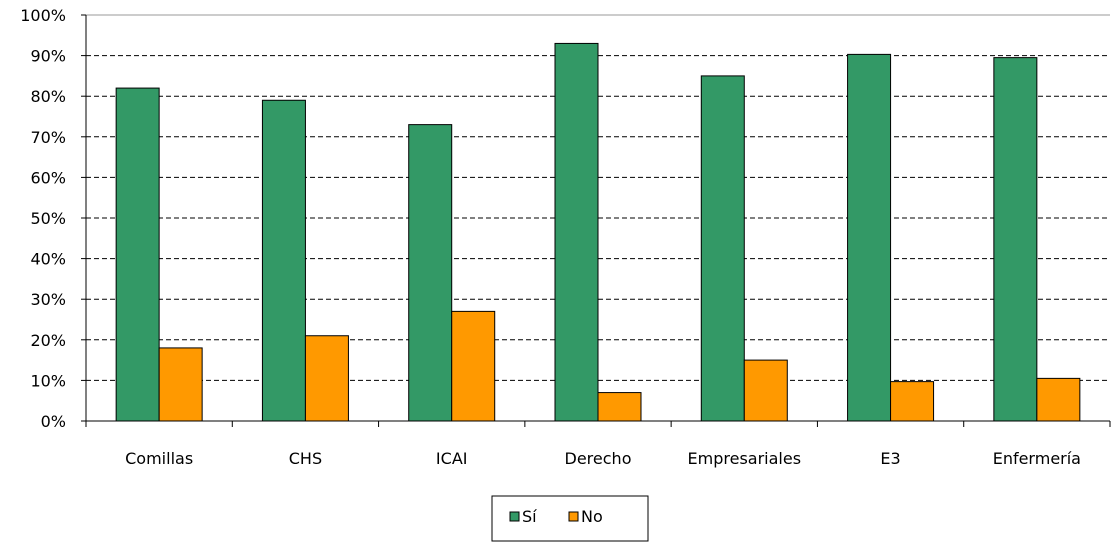 The height and width of the screenshot is (542, 1115). What do you see at coordinates (48, 96) in the screenshot?
I see `y-tick-label: 80%` at bounding box center [48, 96].